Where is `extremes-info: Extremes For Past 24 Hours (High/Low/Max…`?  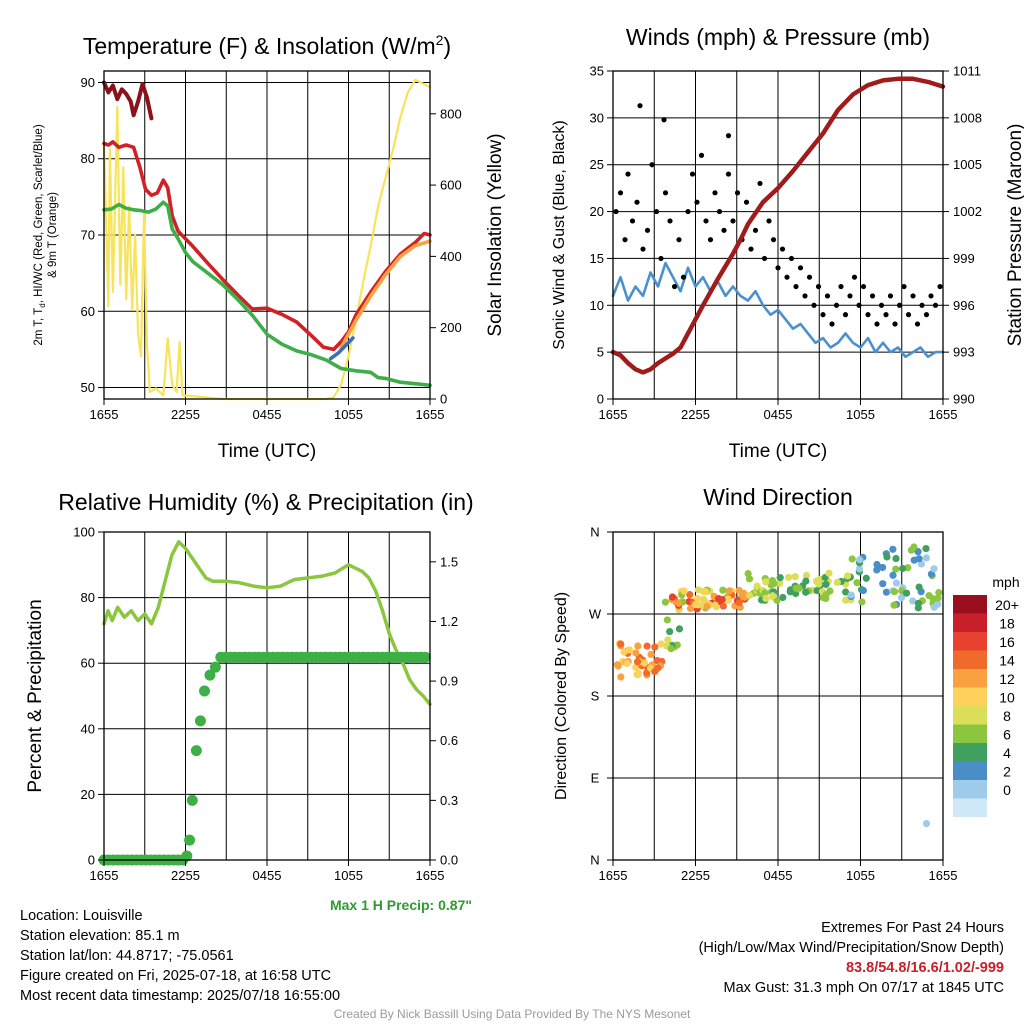
extremes-info: Extremes For Past 24 Hours (High/Low/Max… is located at coordinates (851, 958).